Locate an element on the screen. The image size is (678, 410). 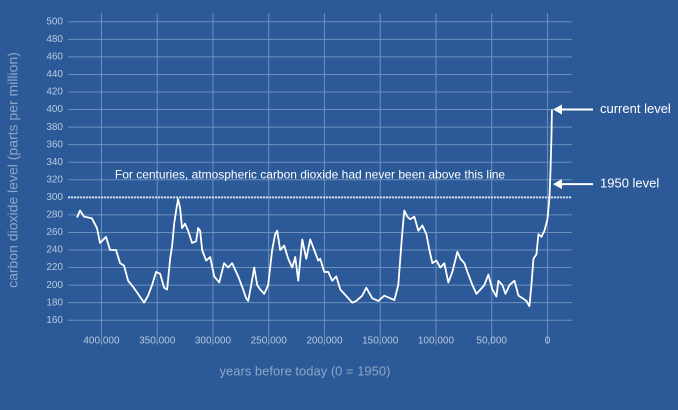
y-tick-label: 380 is located at coordinates (54, 127).